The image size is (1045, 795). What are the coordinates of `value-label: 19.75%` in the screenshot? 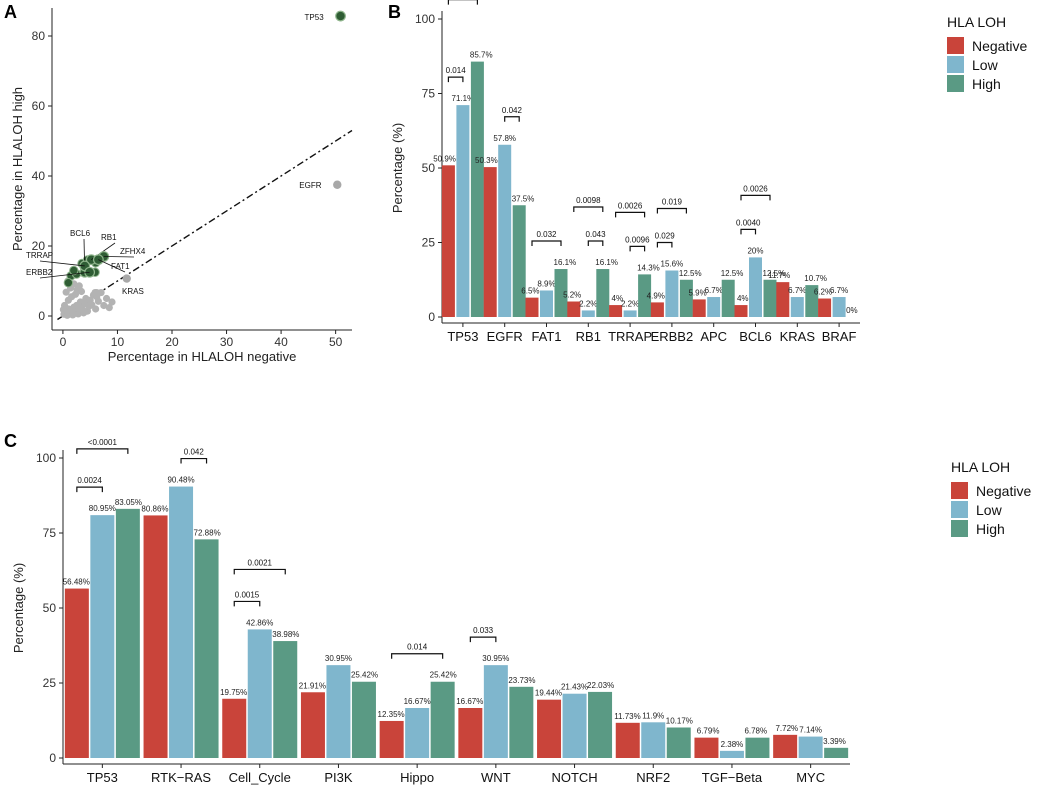 It's located at (233, 692).